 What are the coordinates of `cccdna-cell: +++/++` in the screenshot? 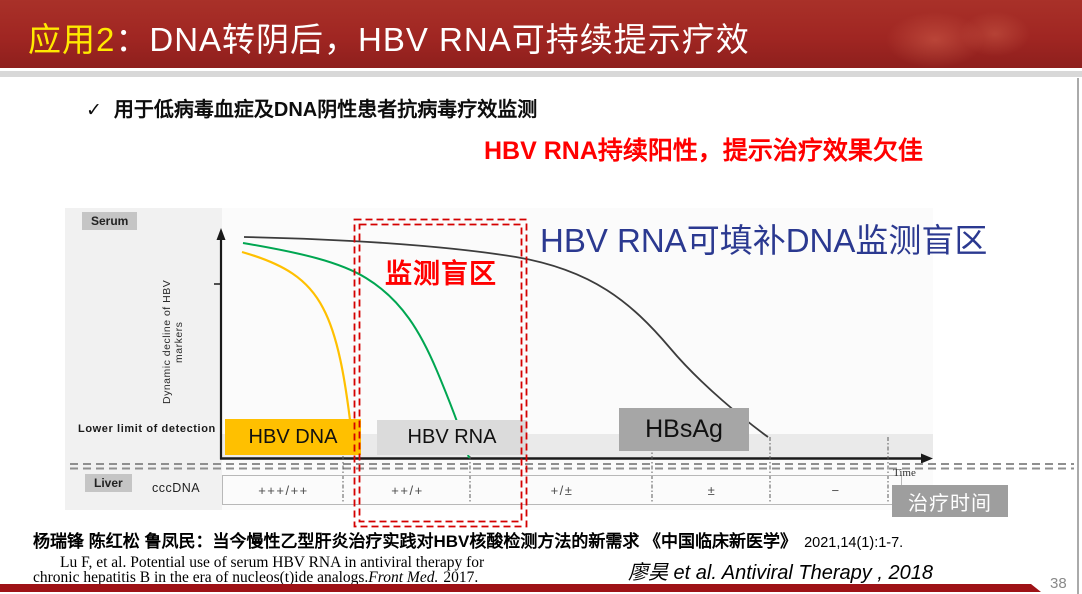 It's located at (283, 490).